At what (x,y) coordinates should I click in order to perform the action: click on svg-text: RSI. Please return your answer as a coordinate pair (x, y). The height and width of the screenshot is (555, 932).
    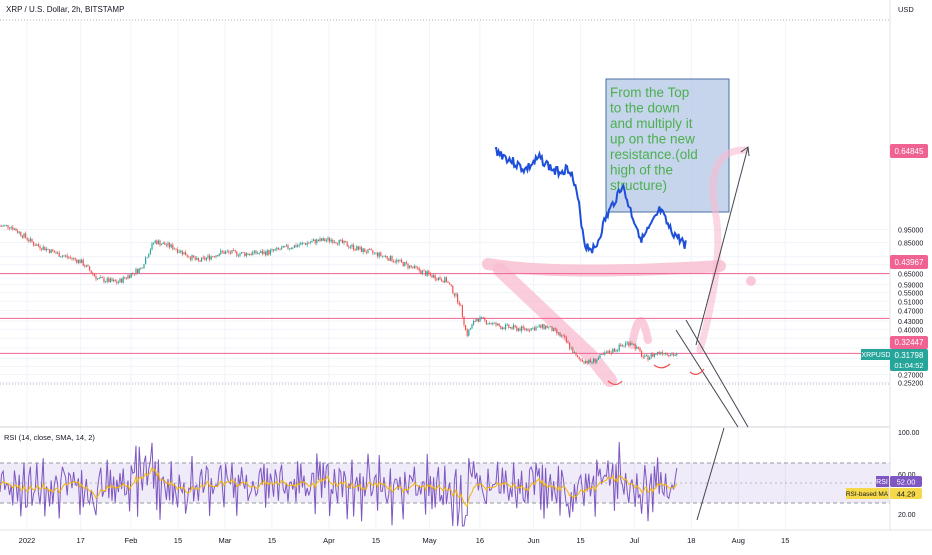
    Looking at the image, I should click on (882, 482).